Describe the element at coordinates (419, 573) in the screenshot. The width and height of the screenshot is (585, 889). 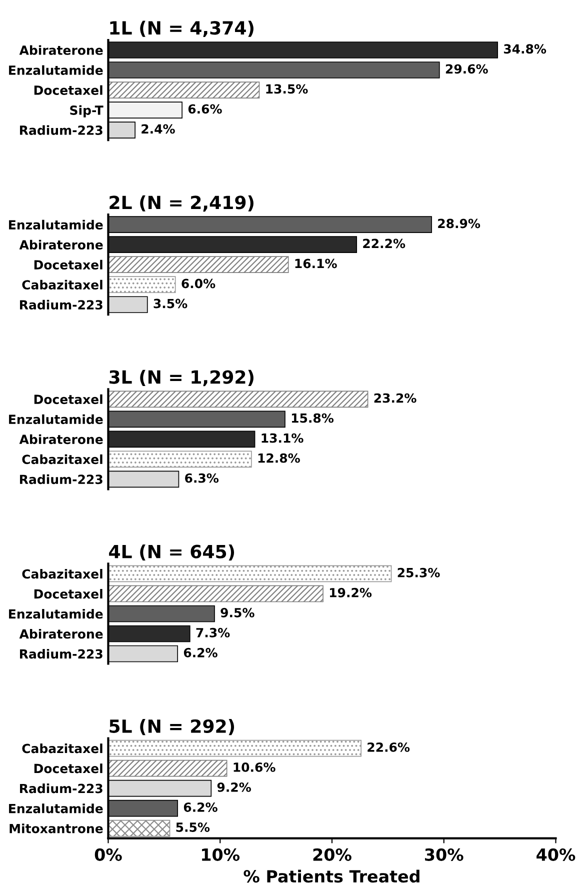
I see `data-label: 25.3%` at that location.